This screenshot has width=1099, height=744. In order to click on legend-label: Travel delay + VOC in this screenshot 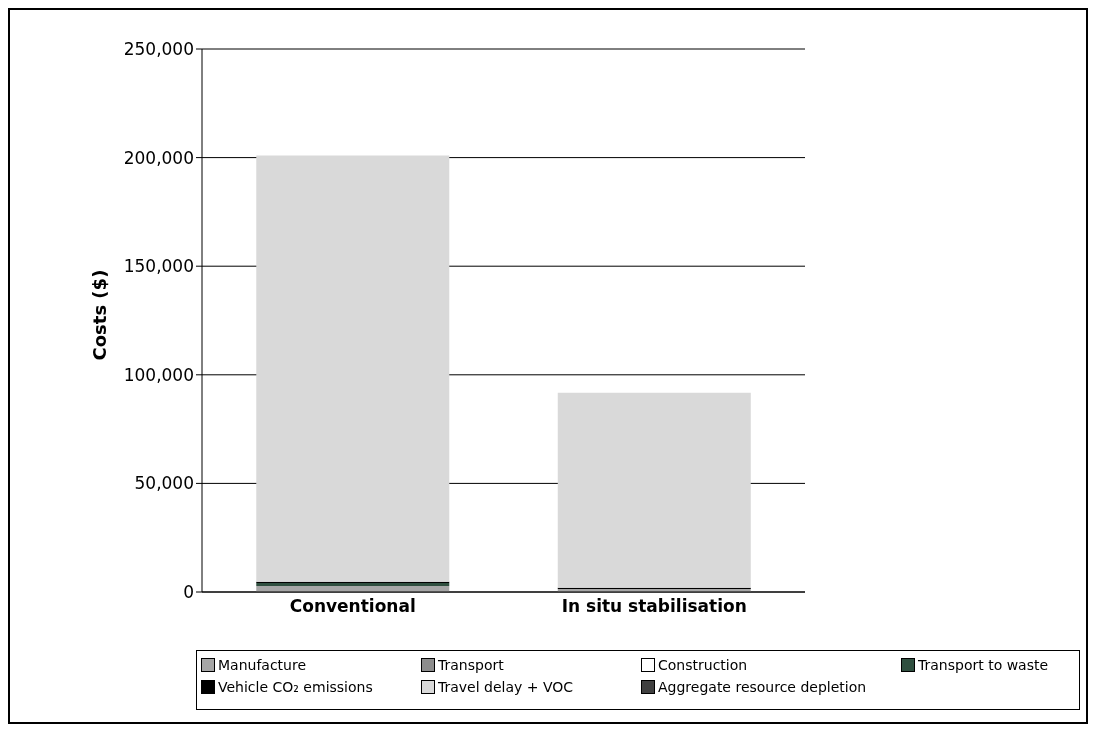, I will do `click(506, 687)`.